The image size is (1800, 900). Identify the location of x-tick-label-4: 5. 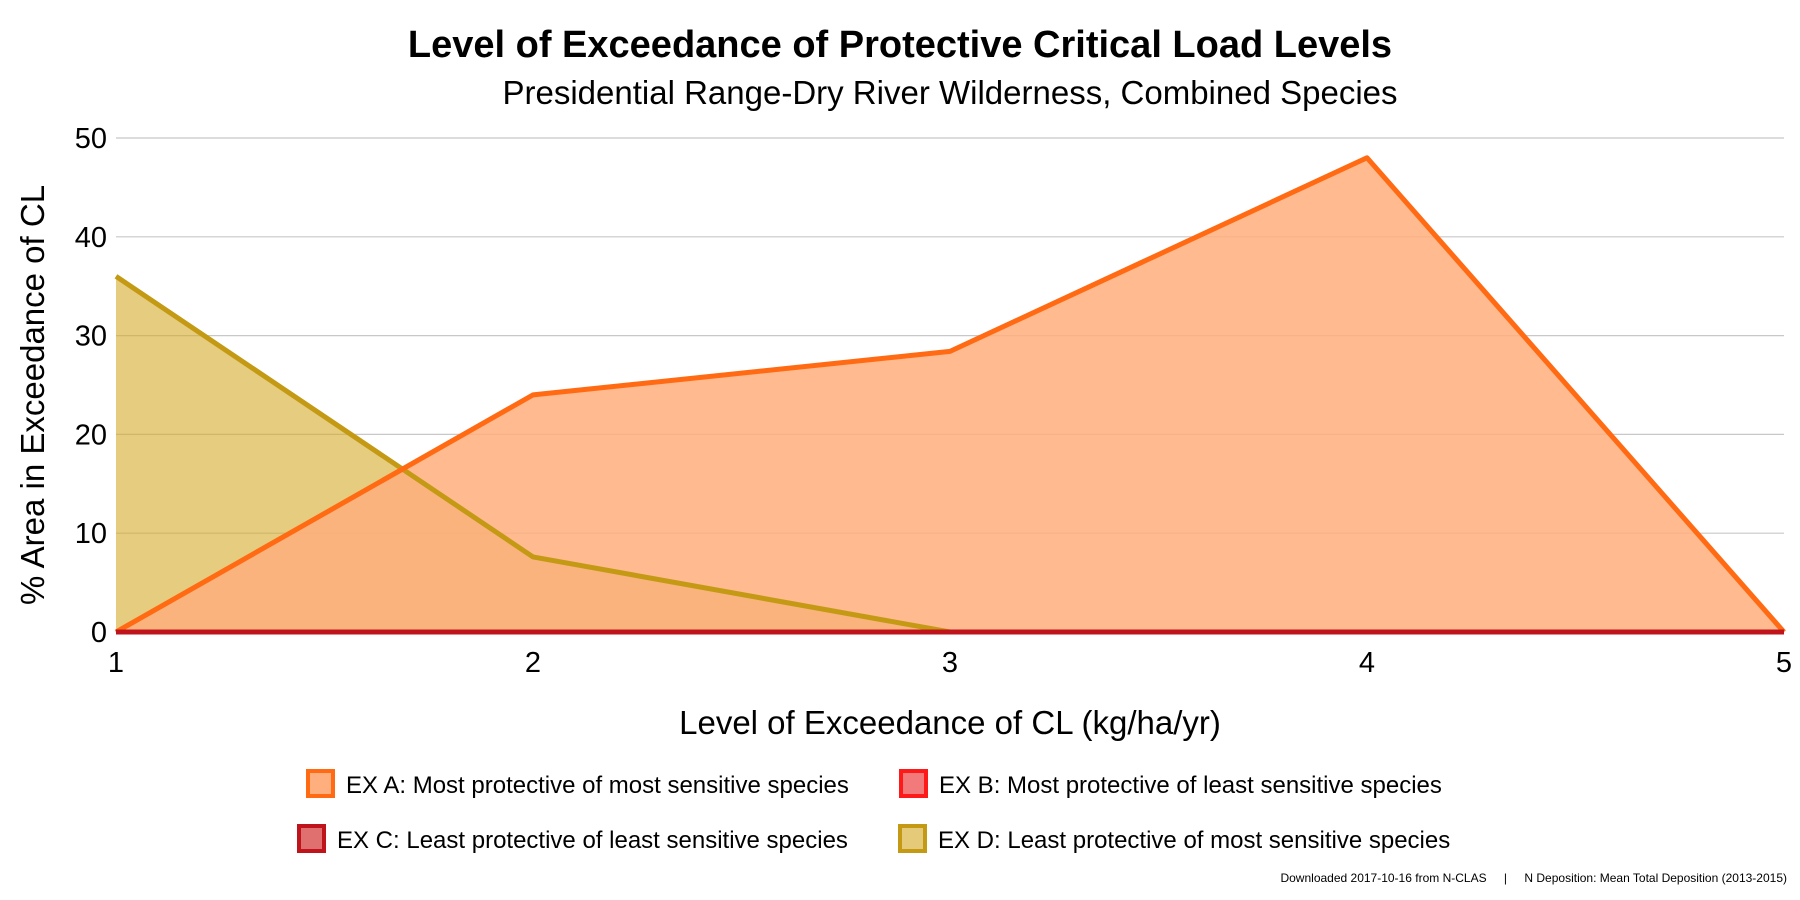
(1784, 663).